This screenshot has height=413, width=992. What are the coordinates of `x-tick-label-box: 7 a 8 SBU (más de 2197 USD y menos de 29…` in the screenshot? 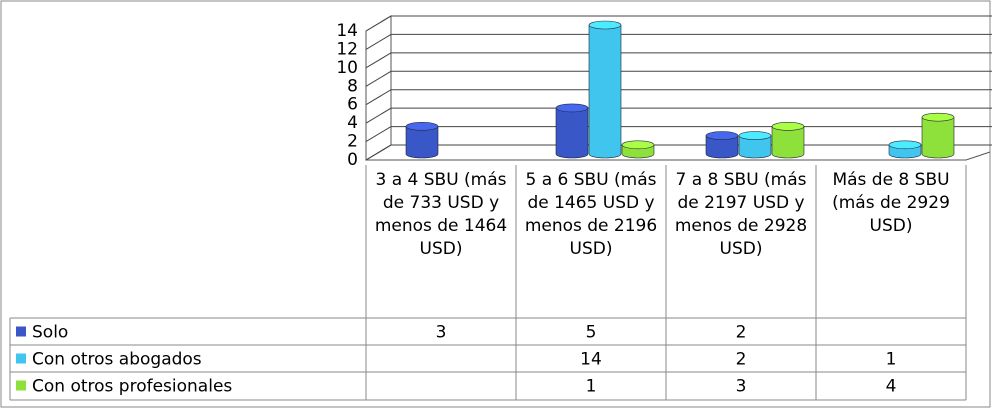 It's located at (741, 214).